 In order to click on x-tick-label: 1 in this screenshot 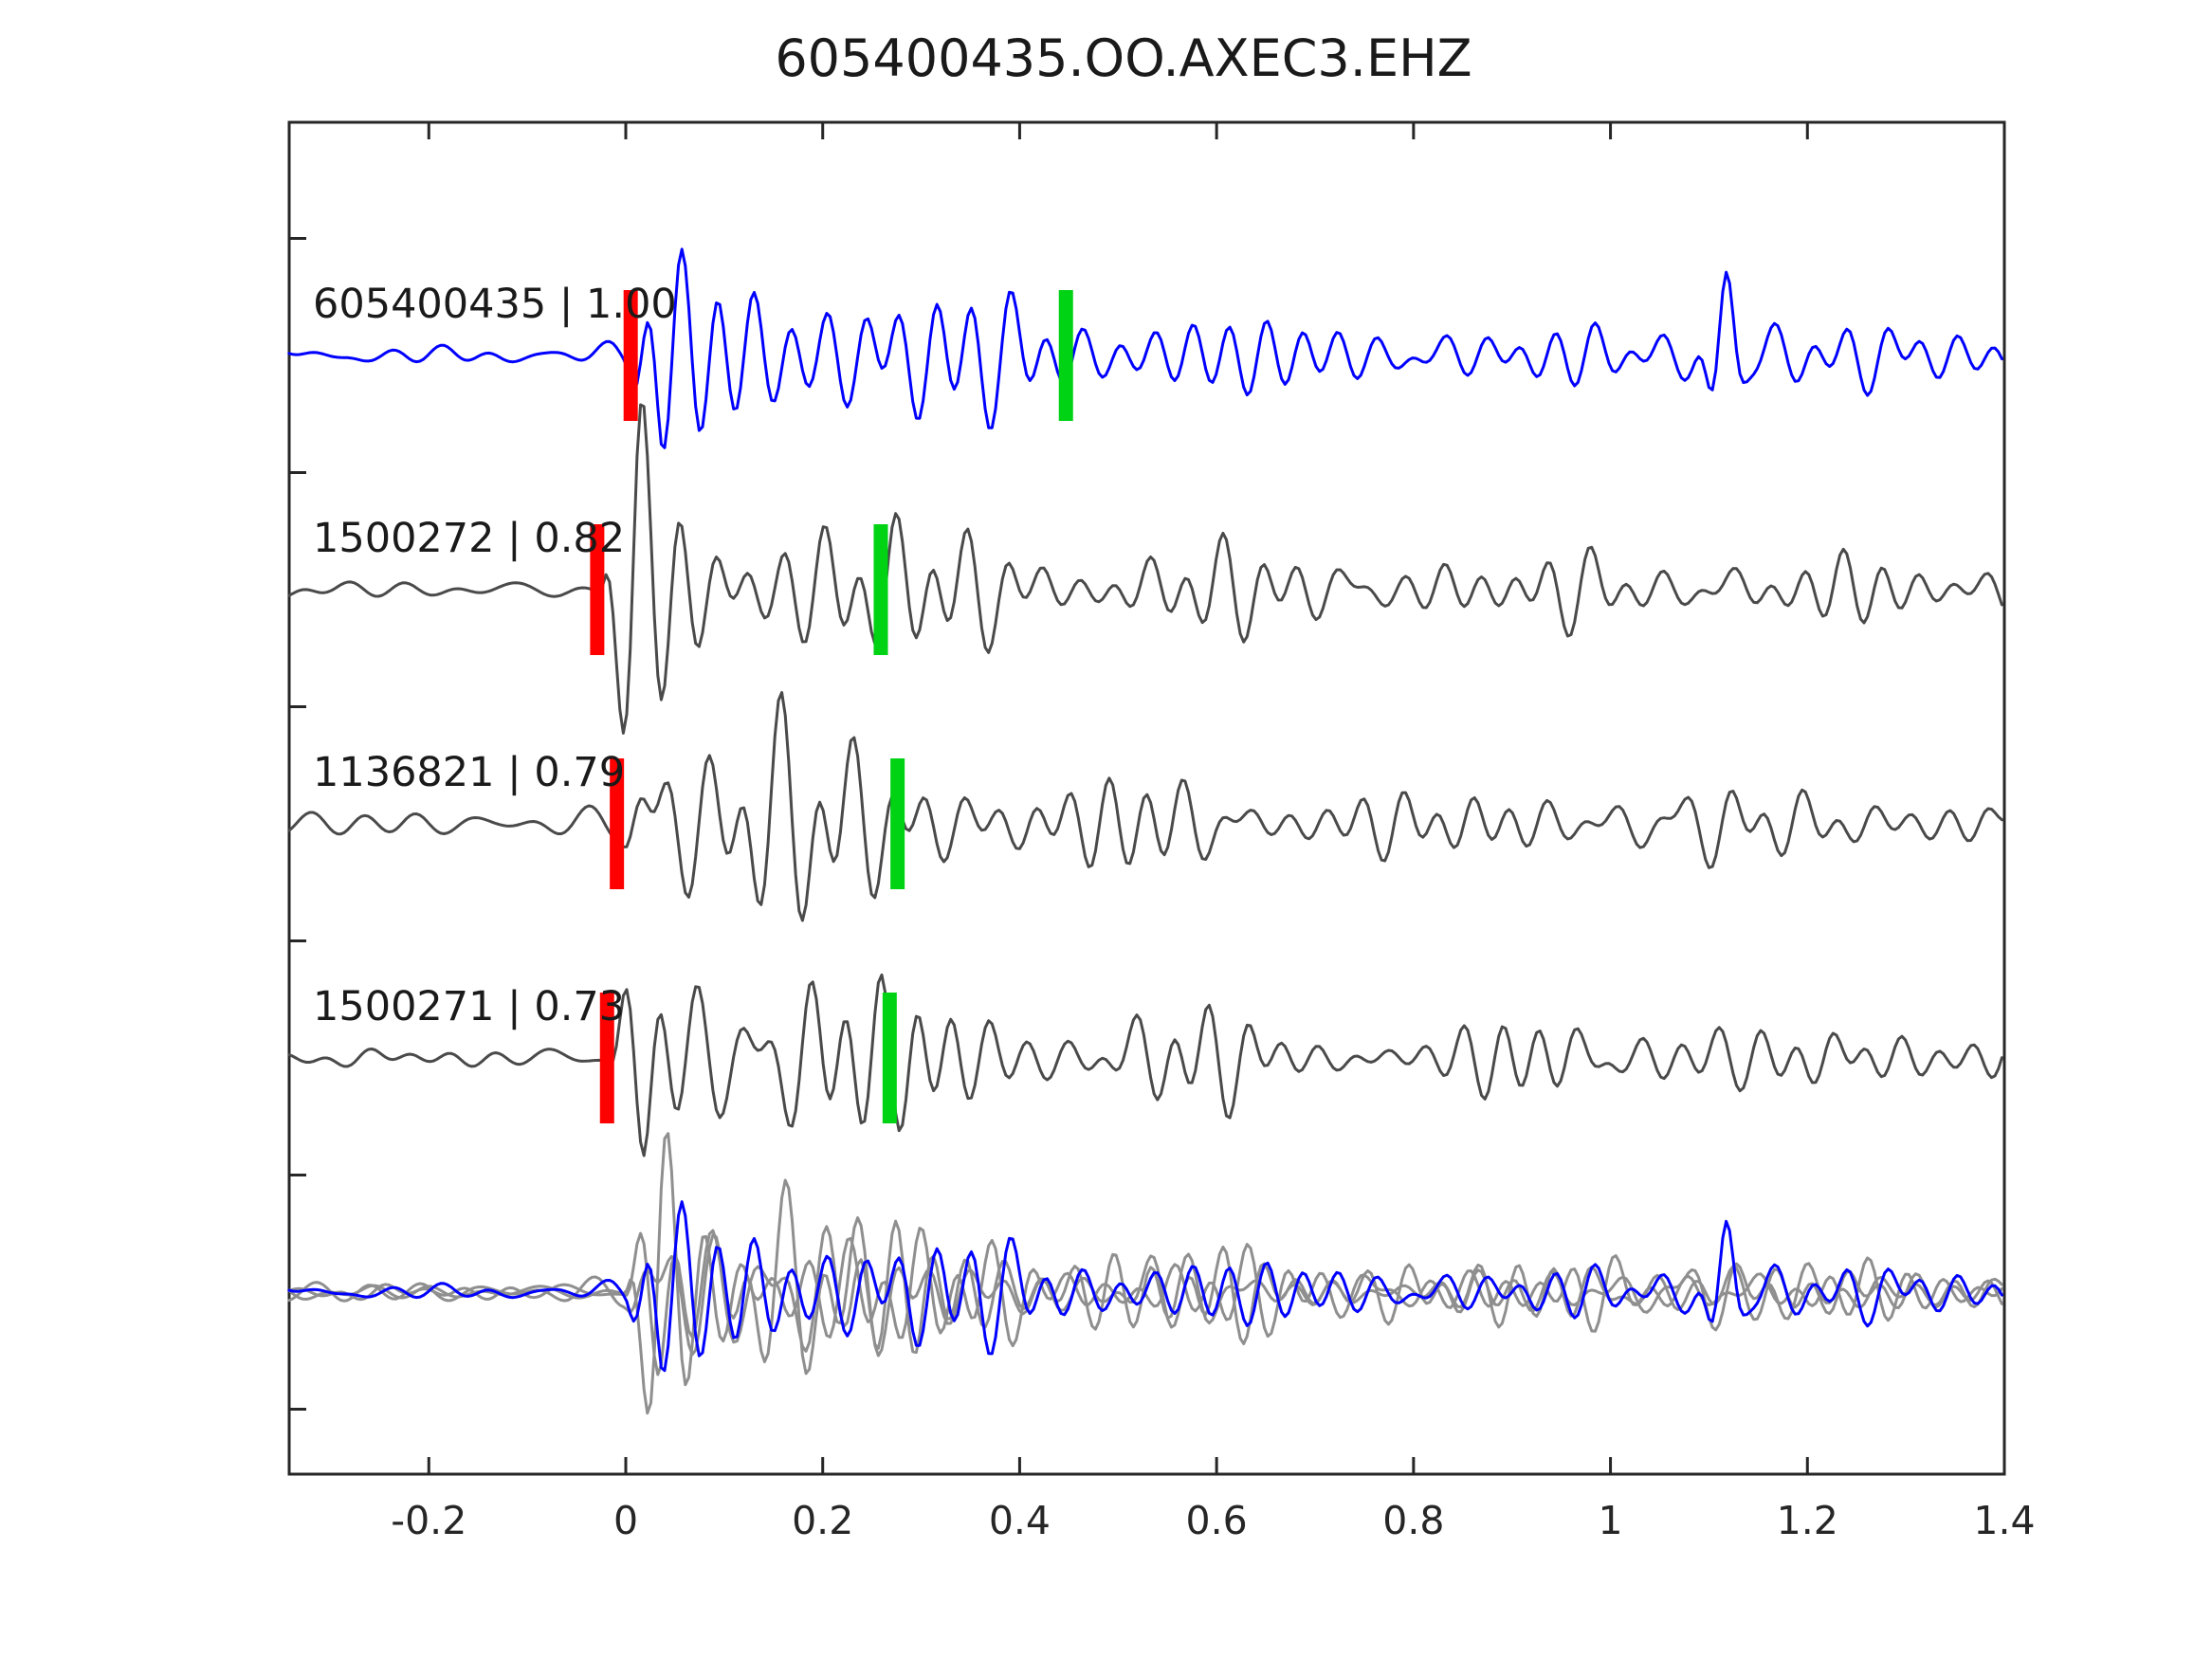, I will do `click(1611, 1520)`.